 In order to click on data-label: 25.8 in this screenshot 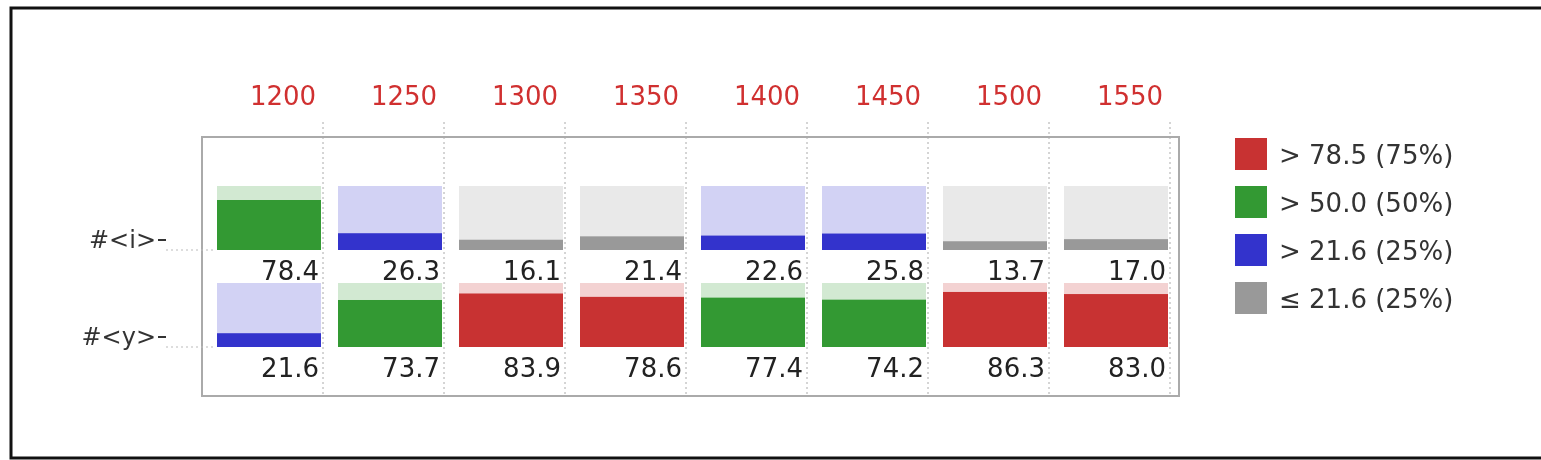, I will do `click(895, 271)`.